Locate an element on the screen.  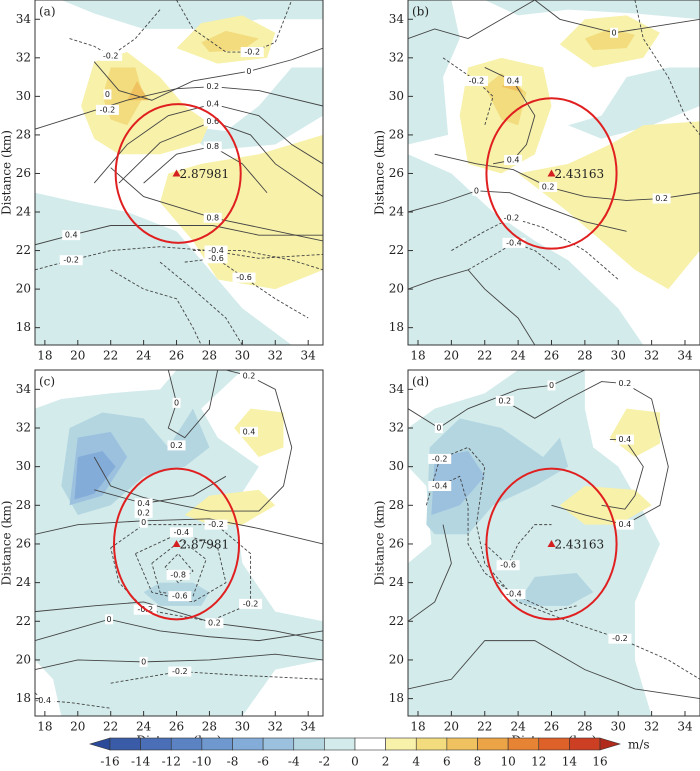
colorbar-tick-label: 8 is located at coordinates (478, 762).